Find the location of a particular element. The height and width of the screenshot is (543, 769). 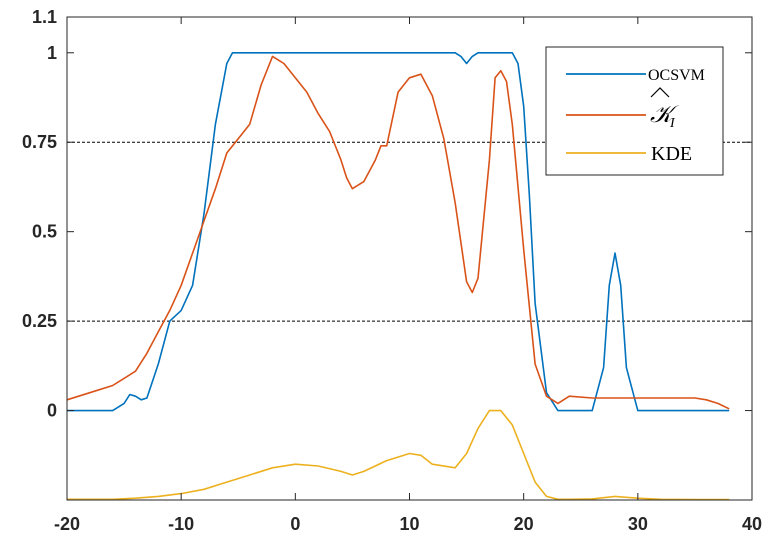

x-tick-label: 30 is located at coordinates (638, 524).